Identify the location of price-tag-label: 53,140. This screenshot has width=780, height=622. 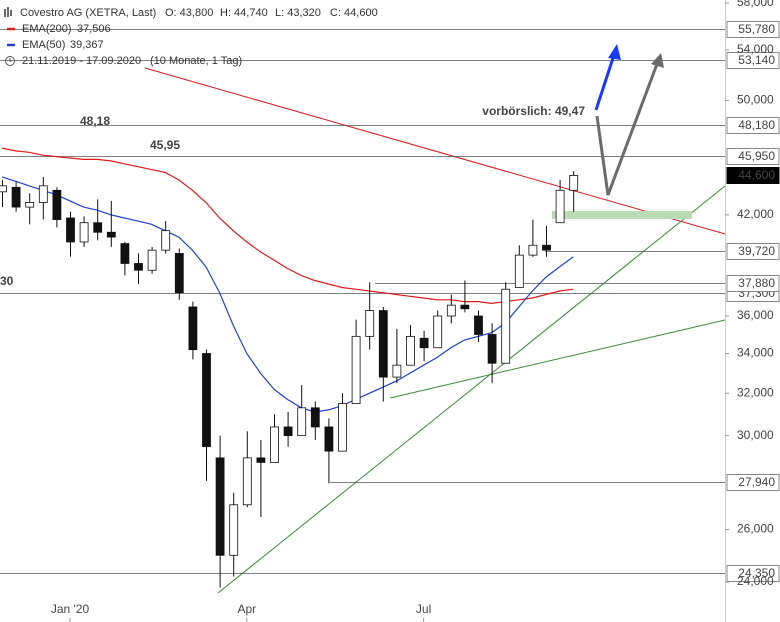
(756, 60).